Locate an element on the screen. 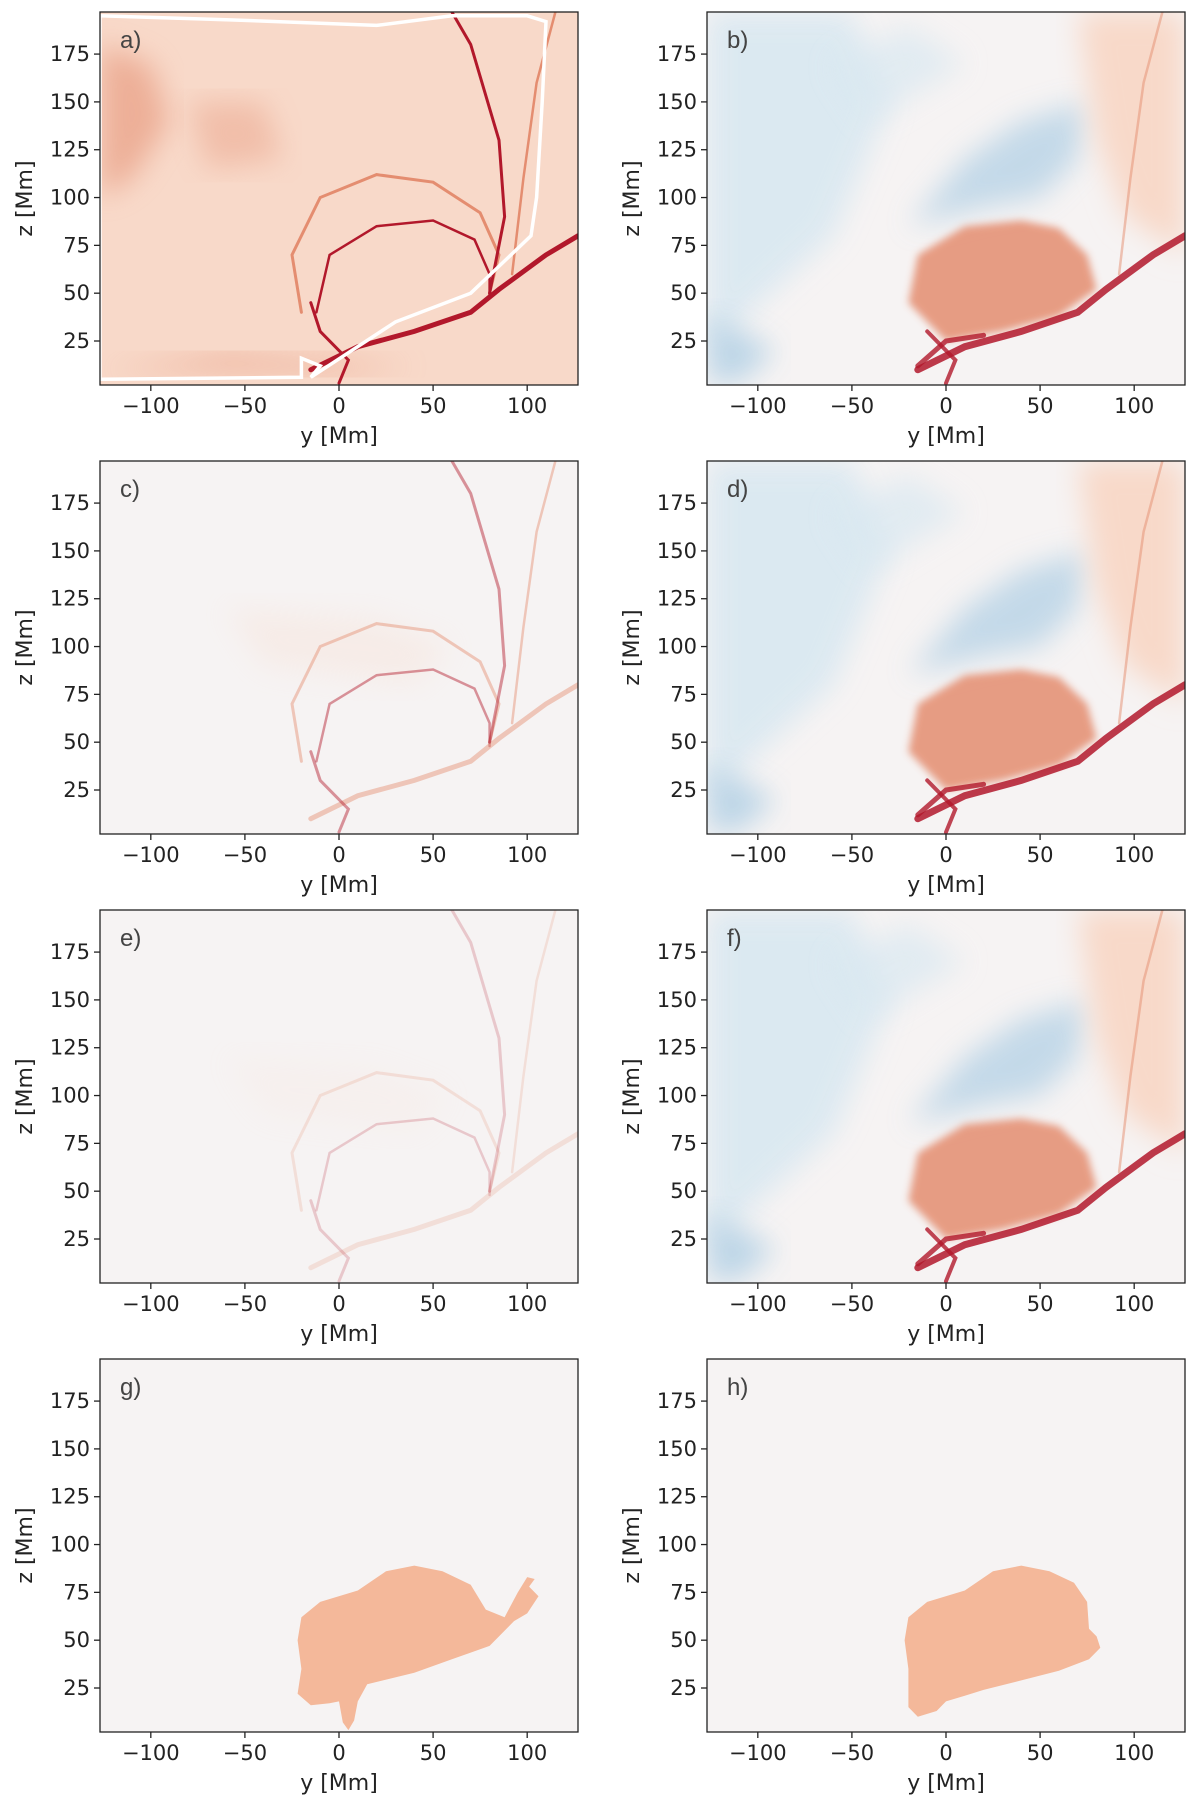 The width and height of the screenshot is (1200, 1812). panel-label: a) is located at coordinates (130, 40).